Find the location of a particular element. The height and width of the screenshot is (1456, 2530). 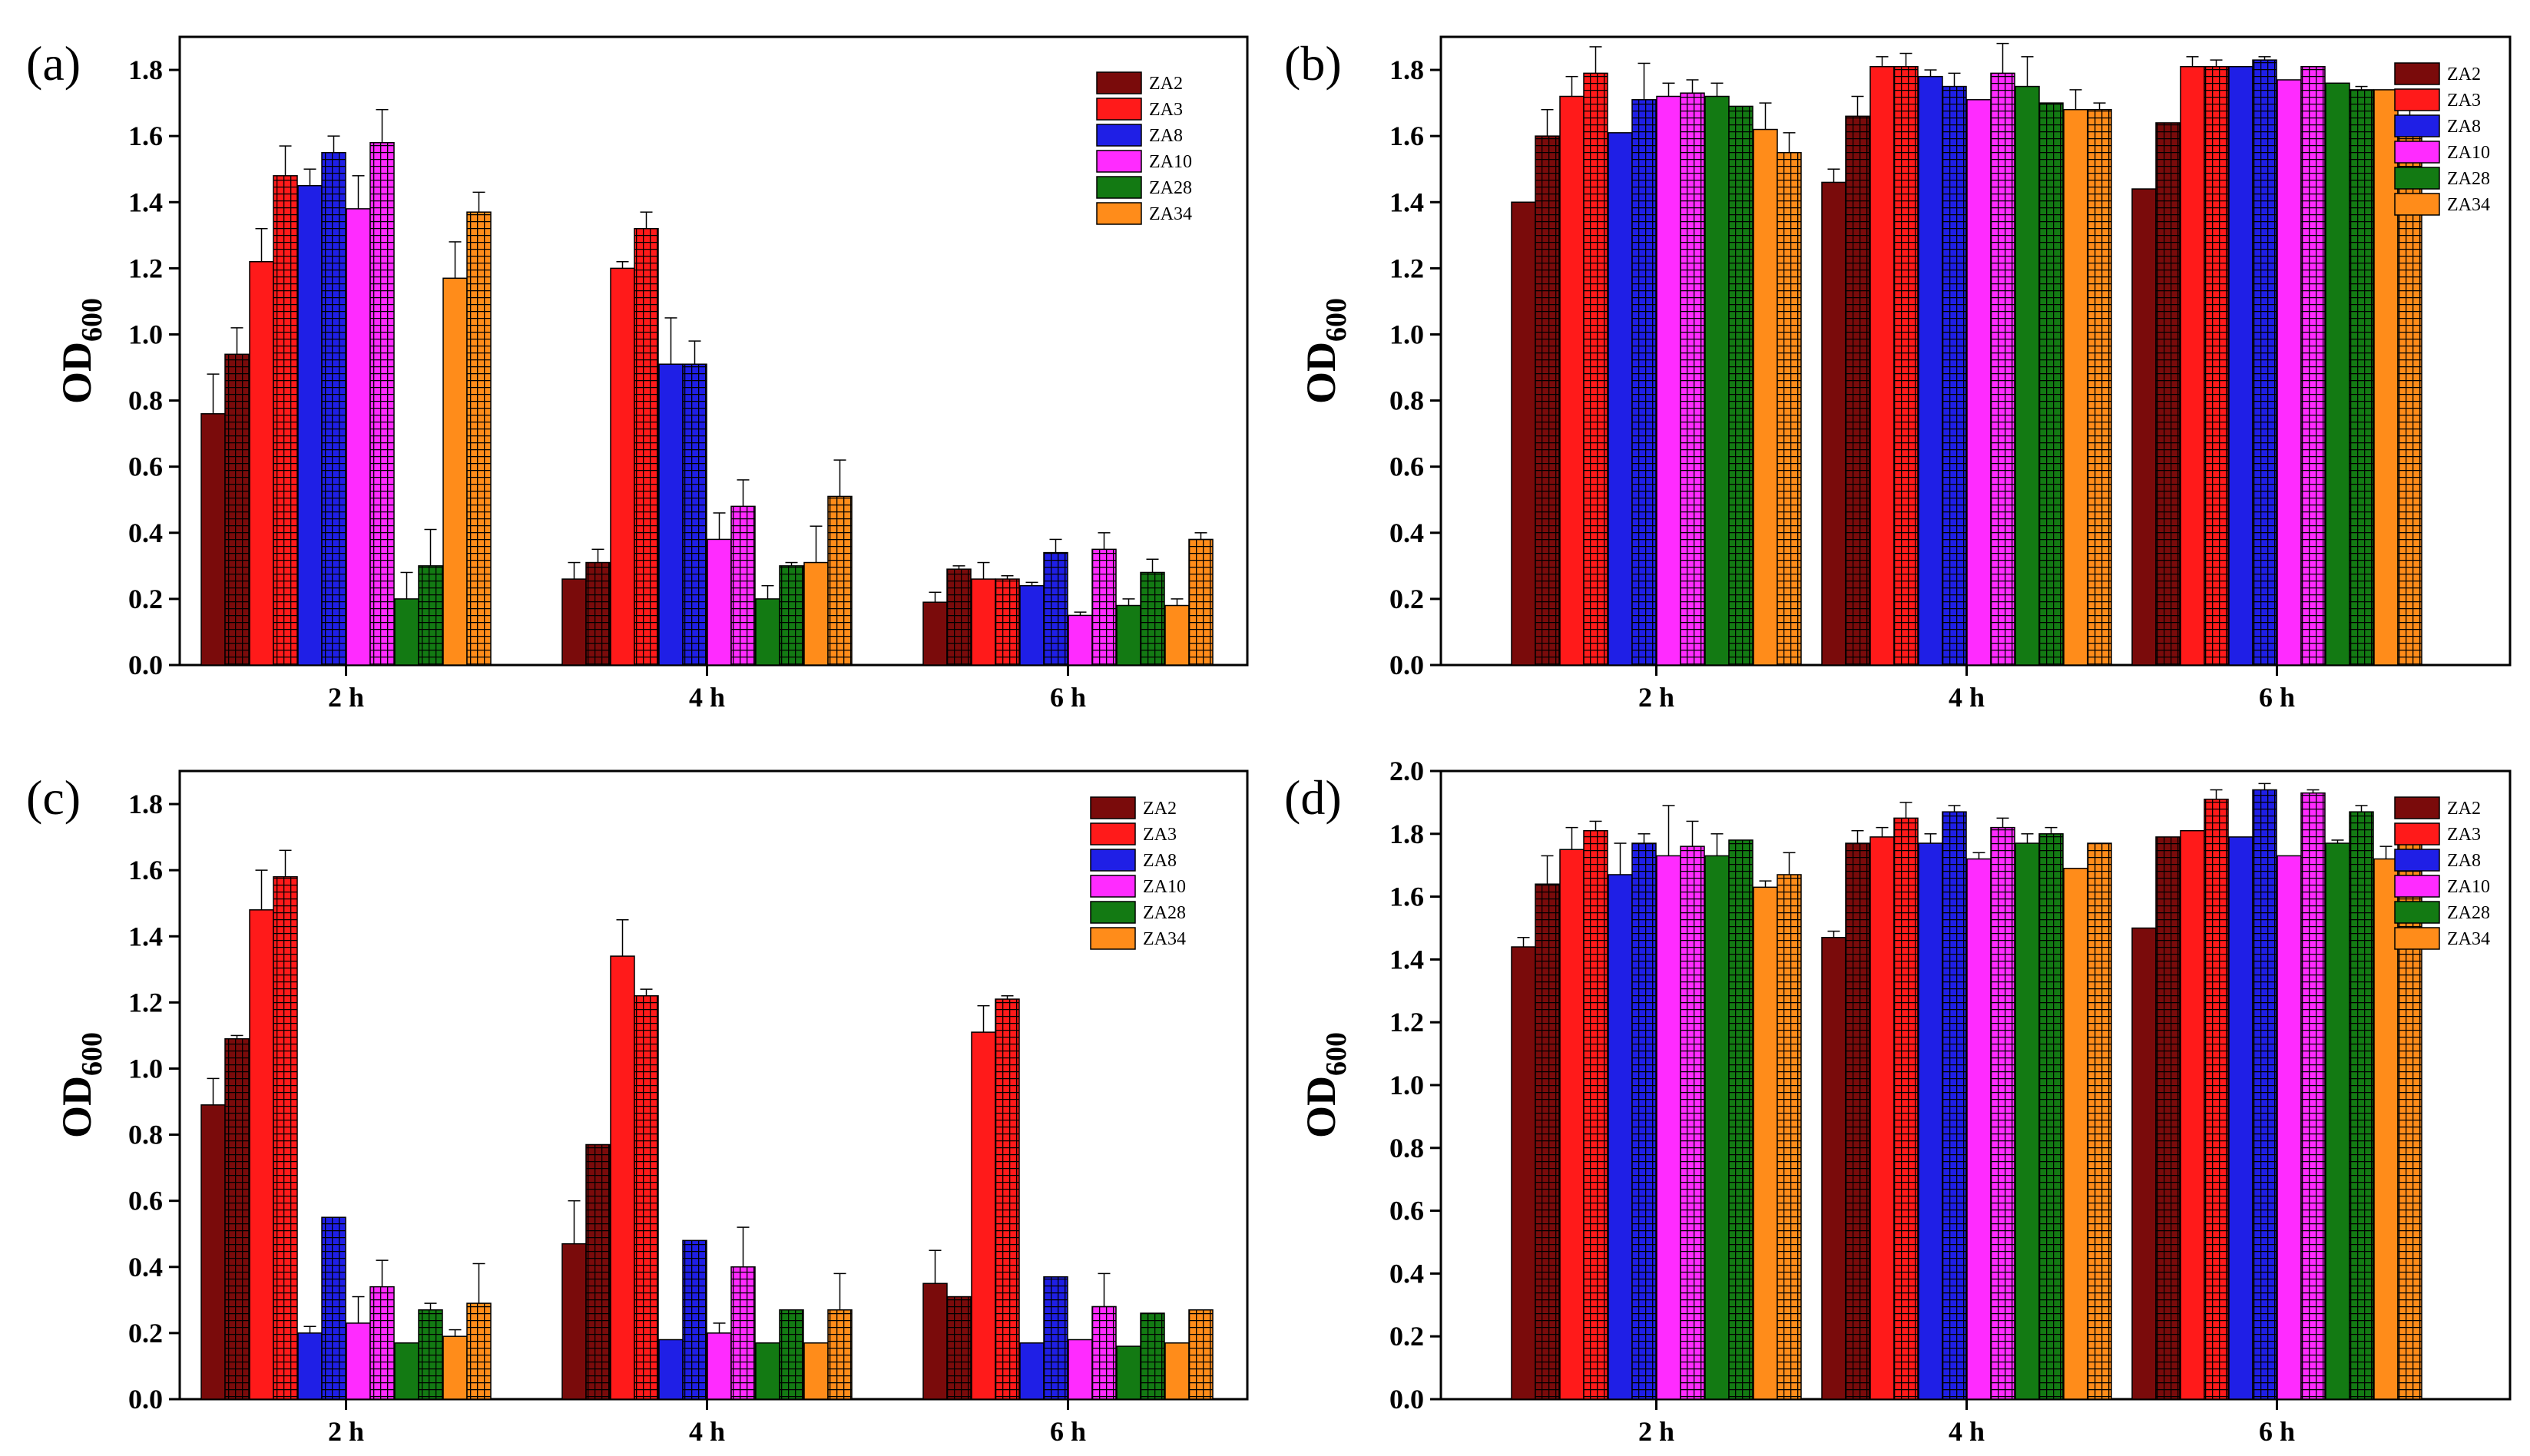

legend: ZA2 ZA3 ZA8 ZA10 ZA28 ZA34 is located at coordinates (2442, 873).